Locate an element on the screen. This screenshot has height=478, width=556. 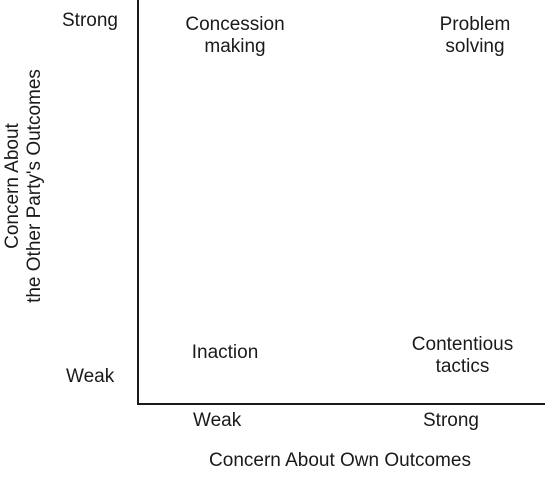
y-tick-weak: Weak is located at coordinates (90, 376).